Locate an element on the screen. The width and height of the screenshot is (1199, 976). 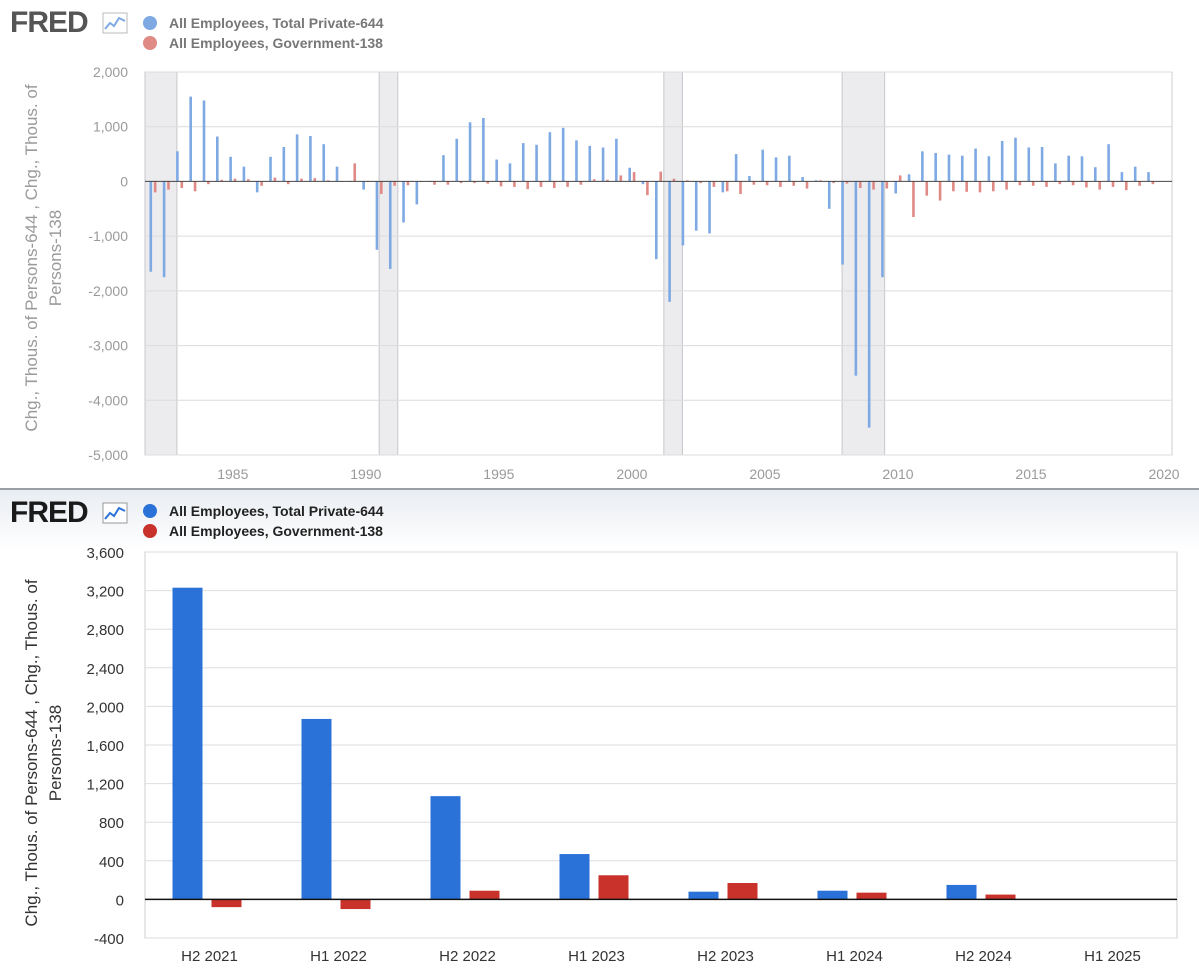
y-tick-label: 2,400 is located at coordinates (105, 669).